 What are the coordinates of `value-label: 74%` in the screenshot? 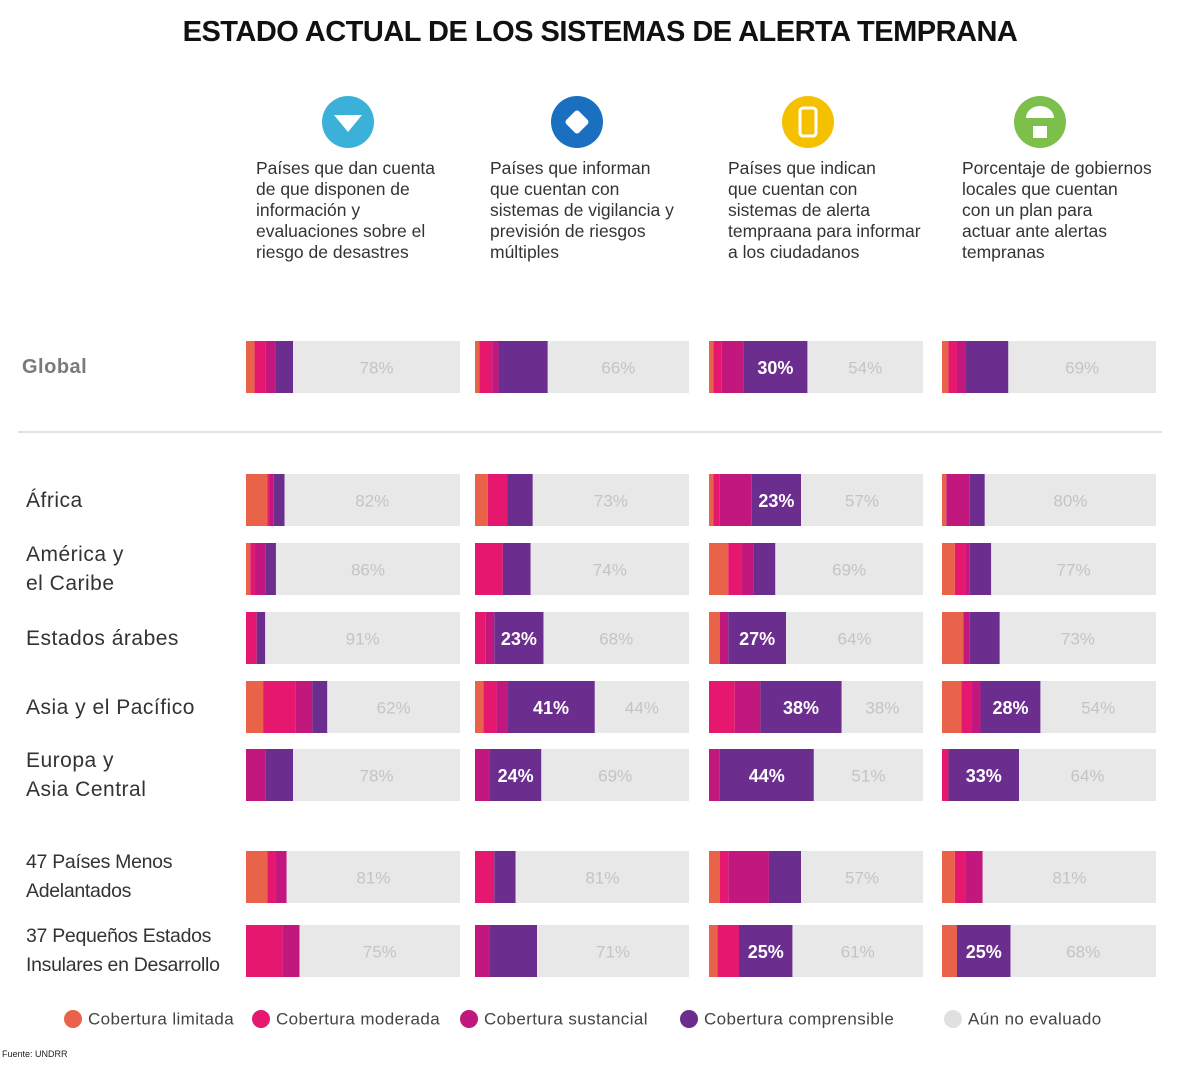 It's located at (610, 569).